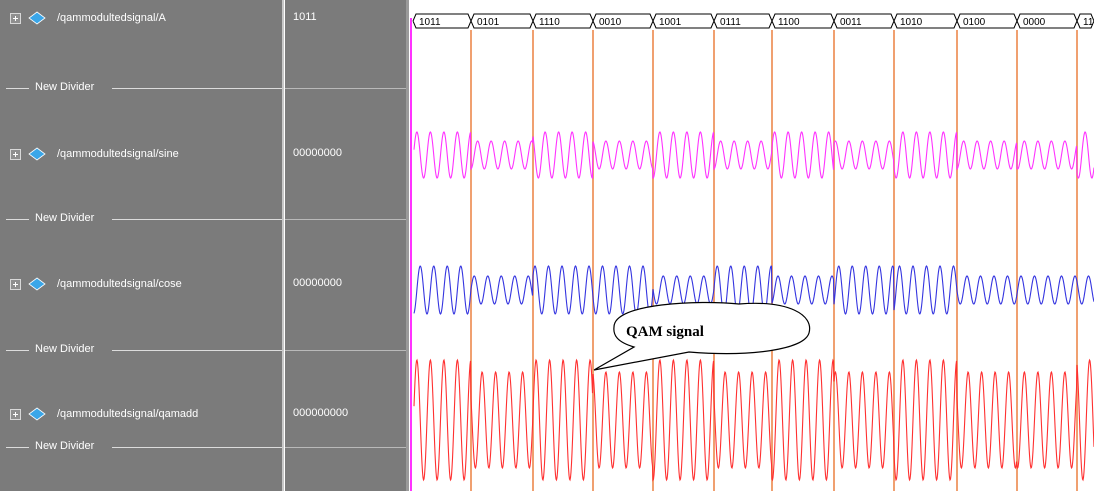  What do you see at coordinates (974, 22) in the screenshot?
I see `bus-value-label: 0100` at bounding box center [974, 22].